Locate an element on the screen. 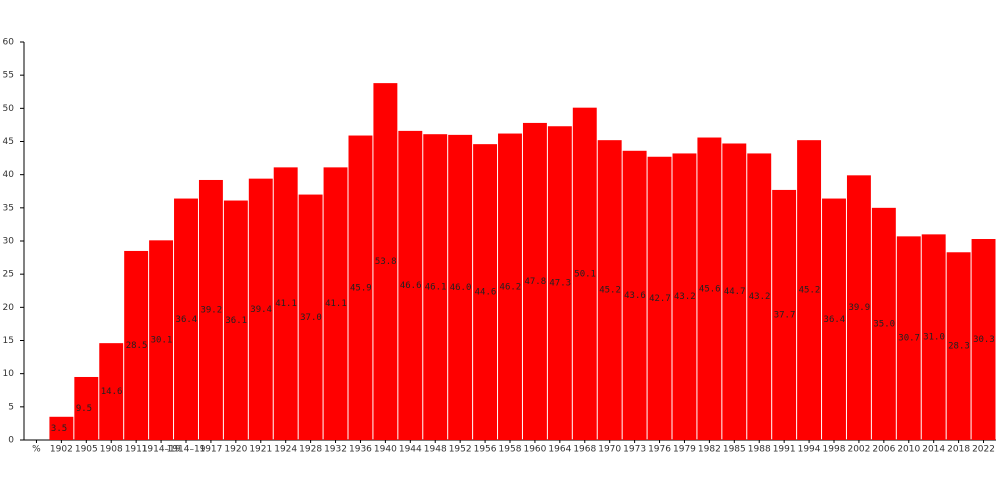  y-tick-label: 55 is located at coordinates (8, 76).